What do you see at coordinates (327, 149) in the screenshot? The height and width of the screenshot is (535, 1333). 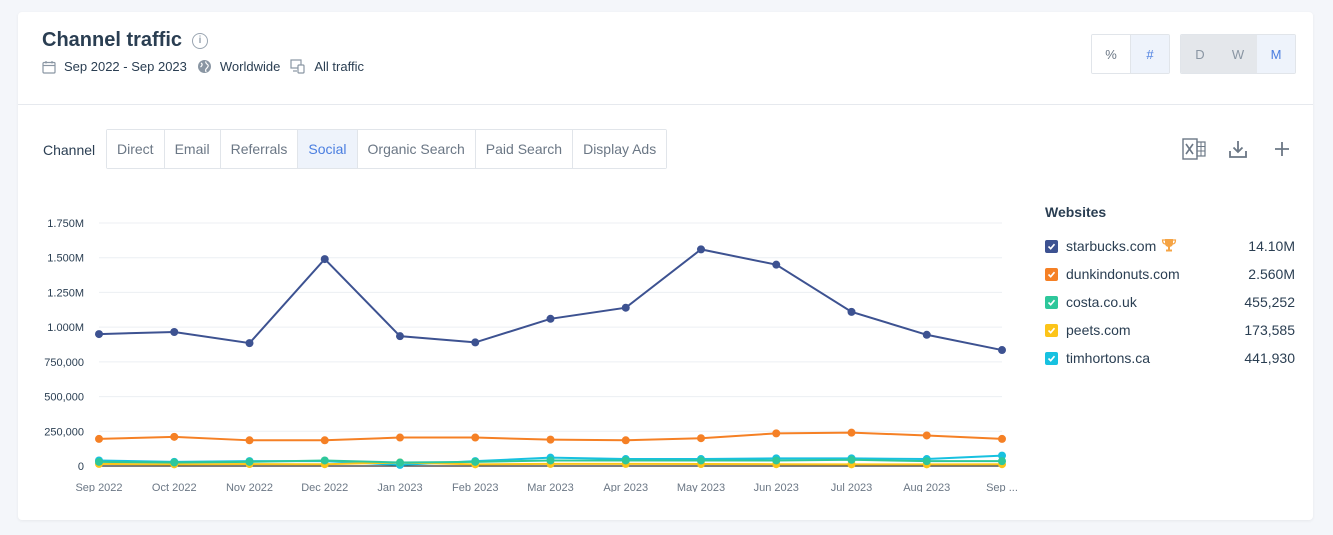 I see `tab-social: Social` at bounding box center [327, 149].